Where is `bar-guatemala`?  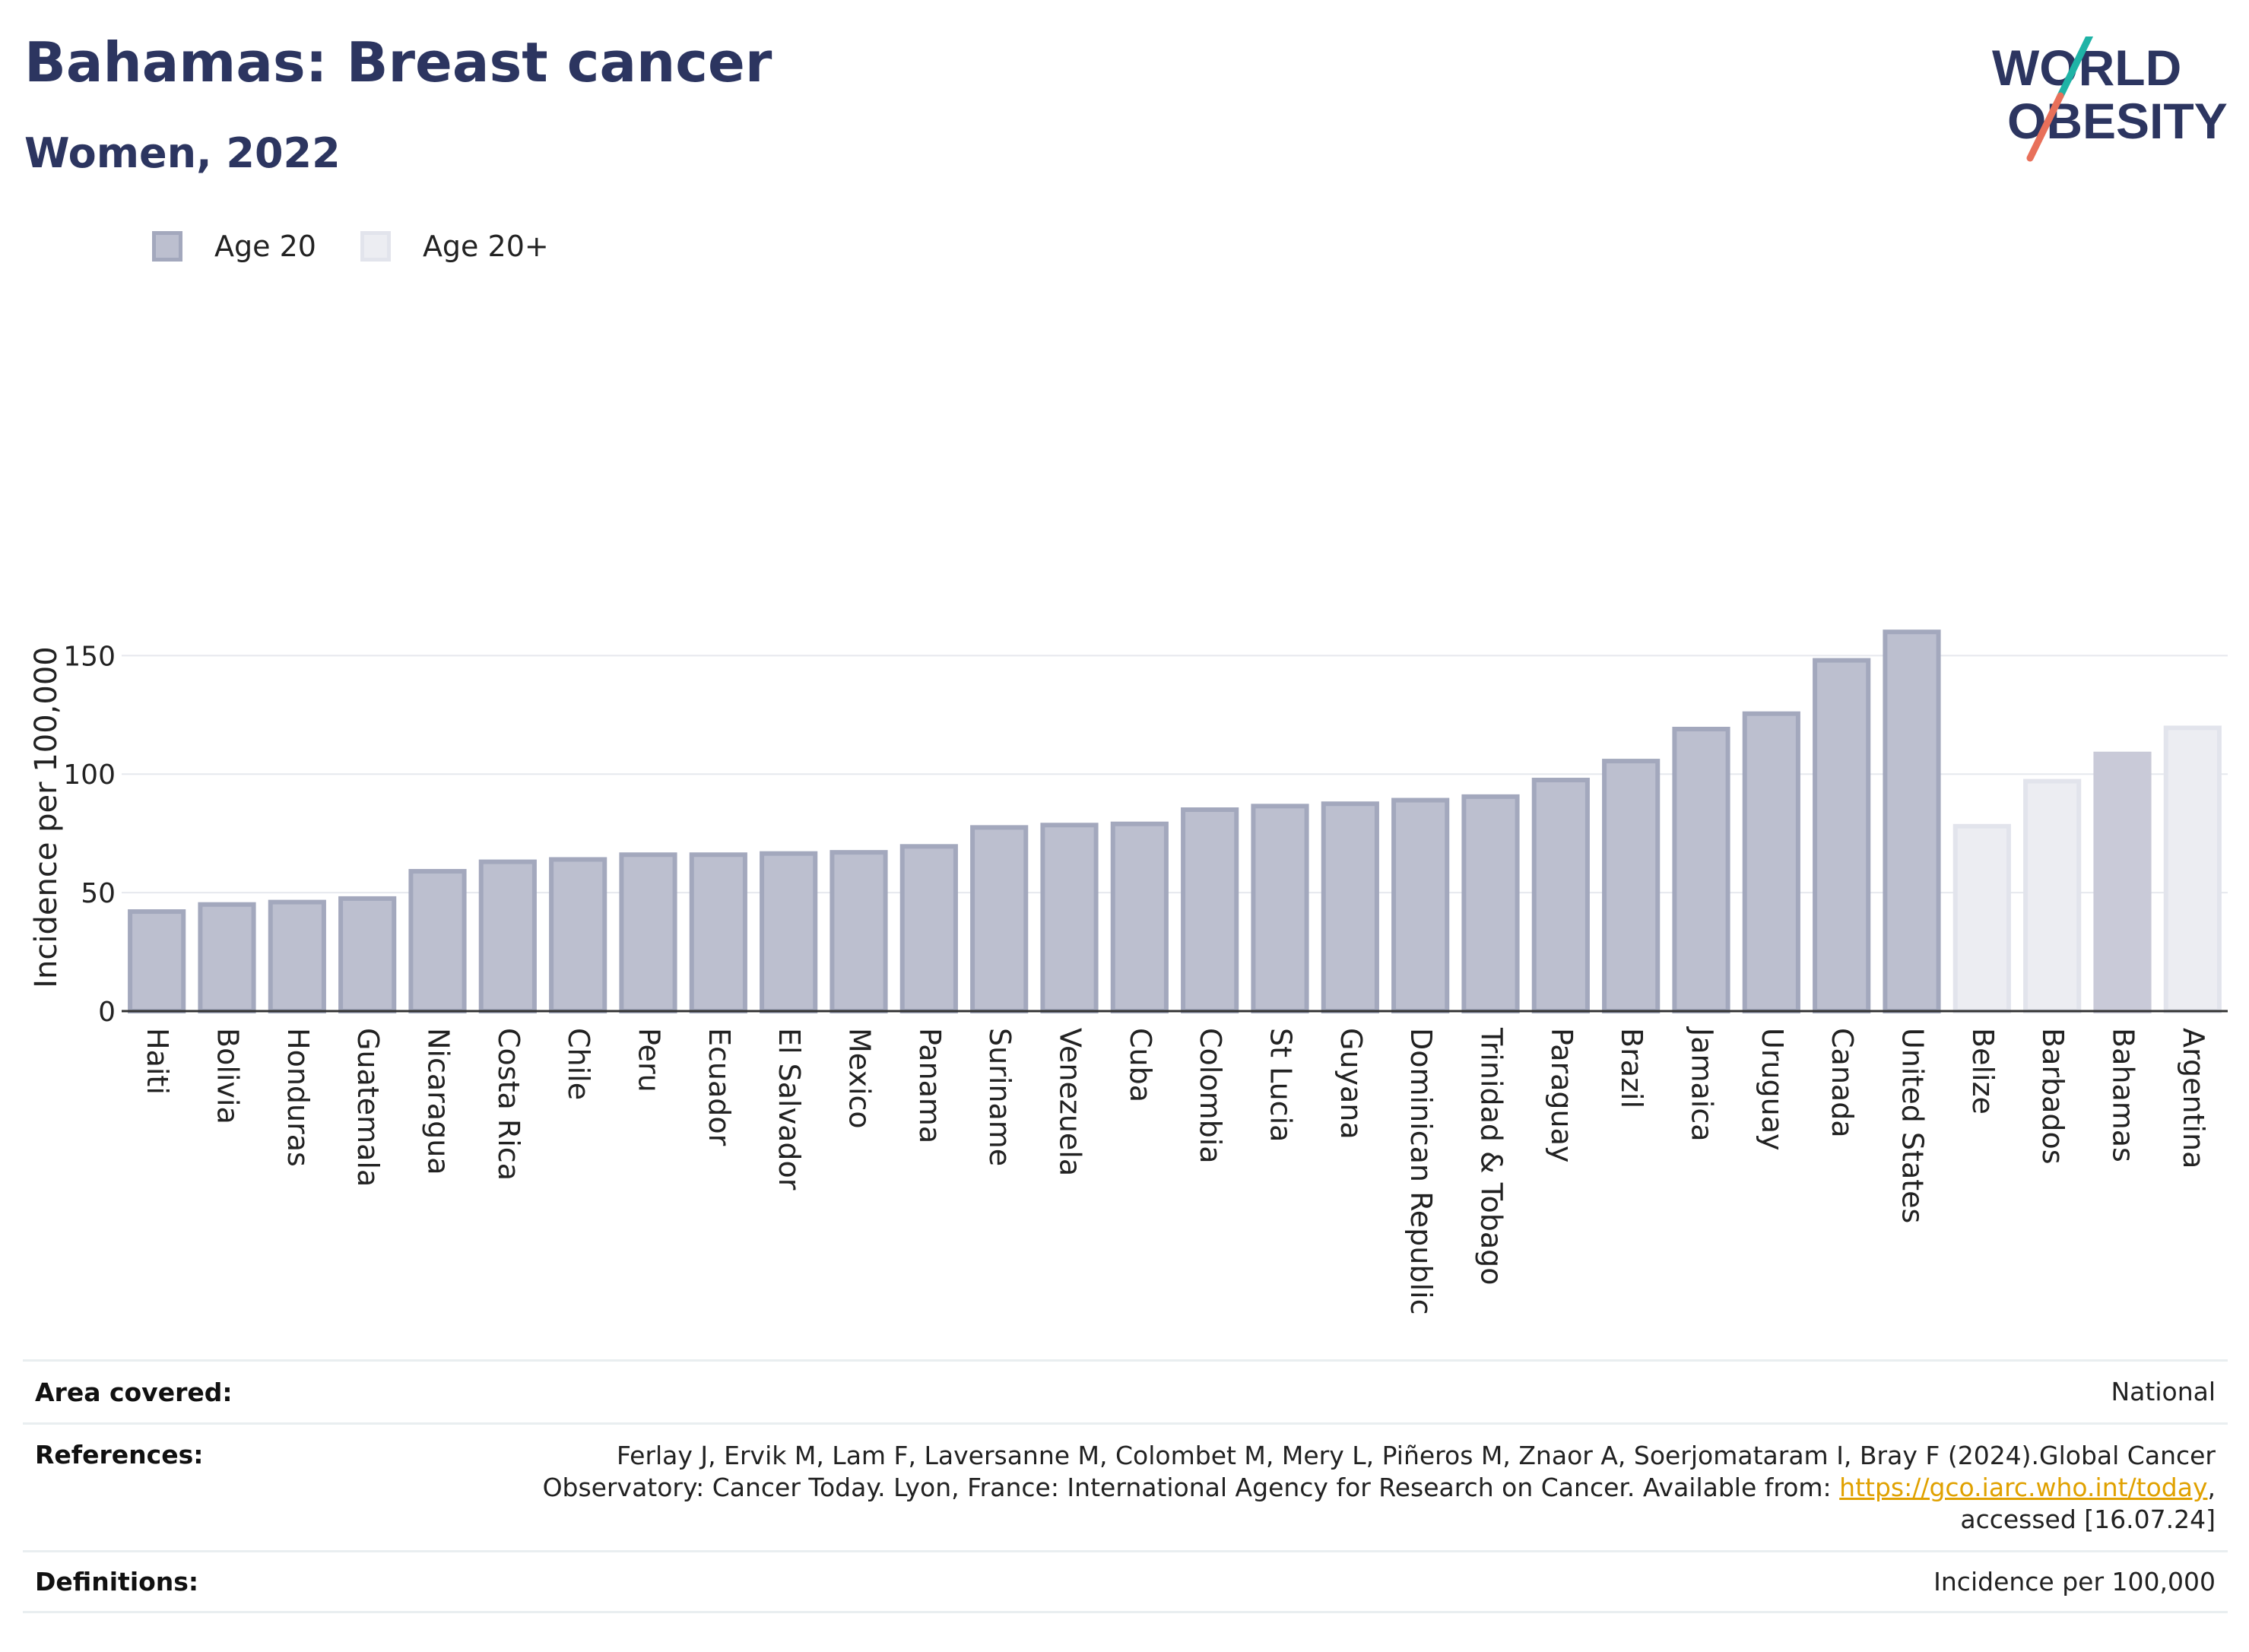
bar-guatemala is located at coordinates (367, 954).